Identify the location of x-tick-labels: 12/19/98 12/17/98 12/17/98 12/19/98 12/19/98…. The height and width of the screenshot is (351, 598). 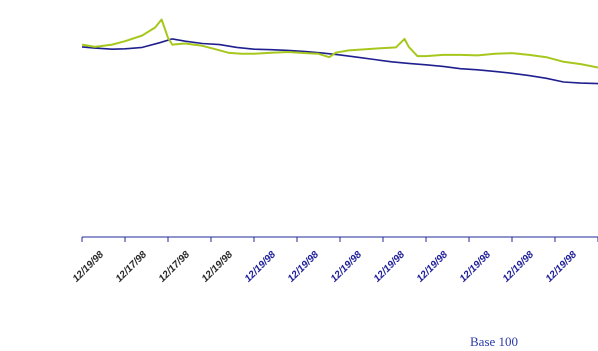
(325, 267).